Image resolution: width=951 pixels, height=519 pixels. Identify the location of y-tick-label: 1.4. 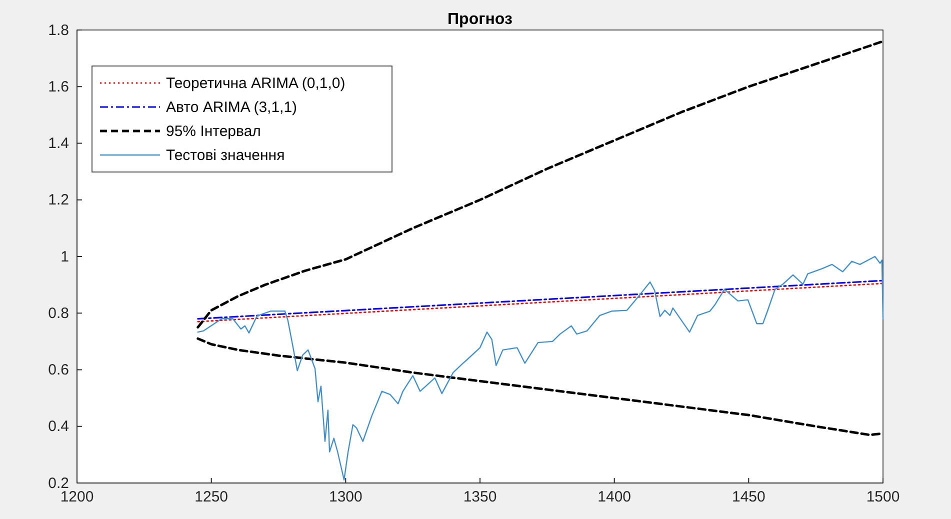
(58, 143).